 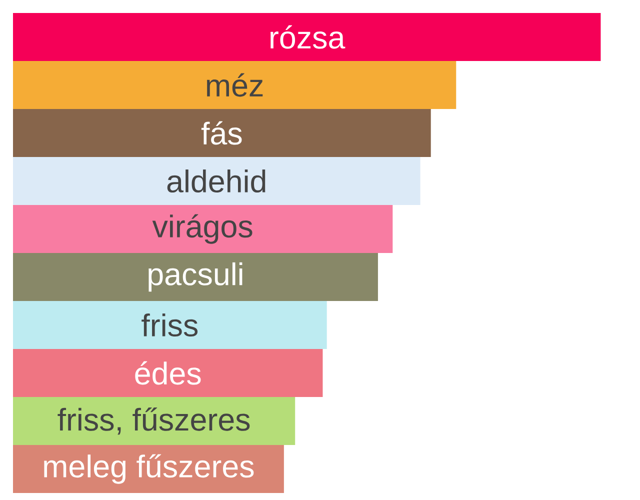 I want to click on y-tick-label: aldehid, so click(x=216, y=181).